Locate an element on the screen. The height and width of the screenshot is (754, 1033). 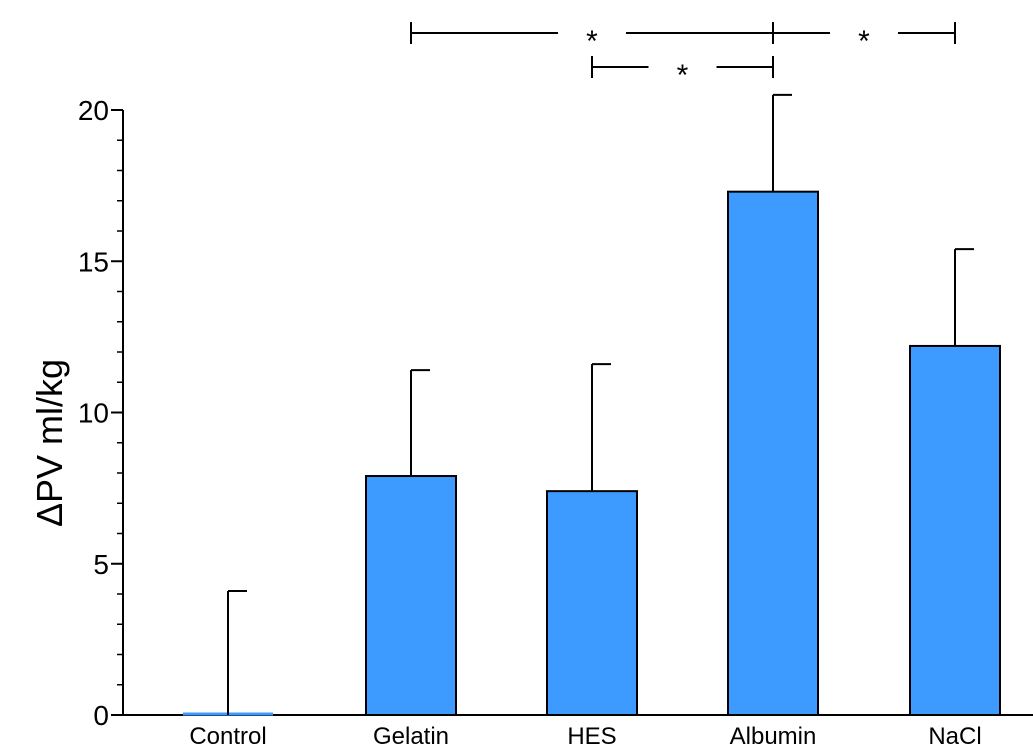
y-axis-title: ΔPV ml/kg is located at coordinates (49, 443).